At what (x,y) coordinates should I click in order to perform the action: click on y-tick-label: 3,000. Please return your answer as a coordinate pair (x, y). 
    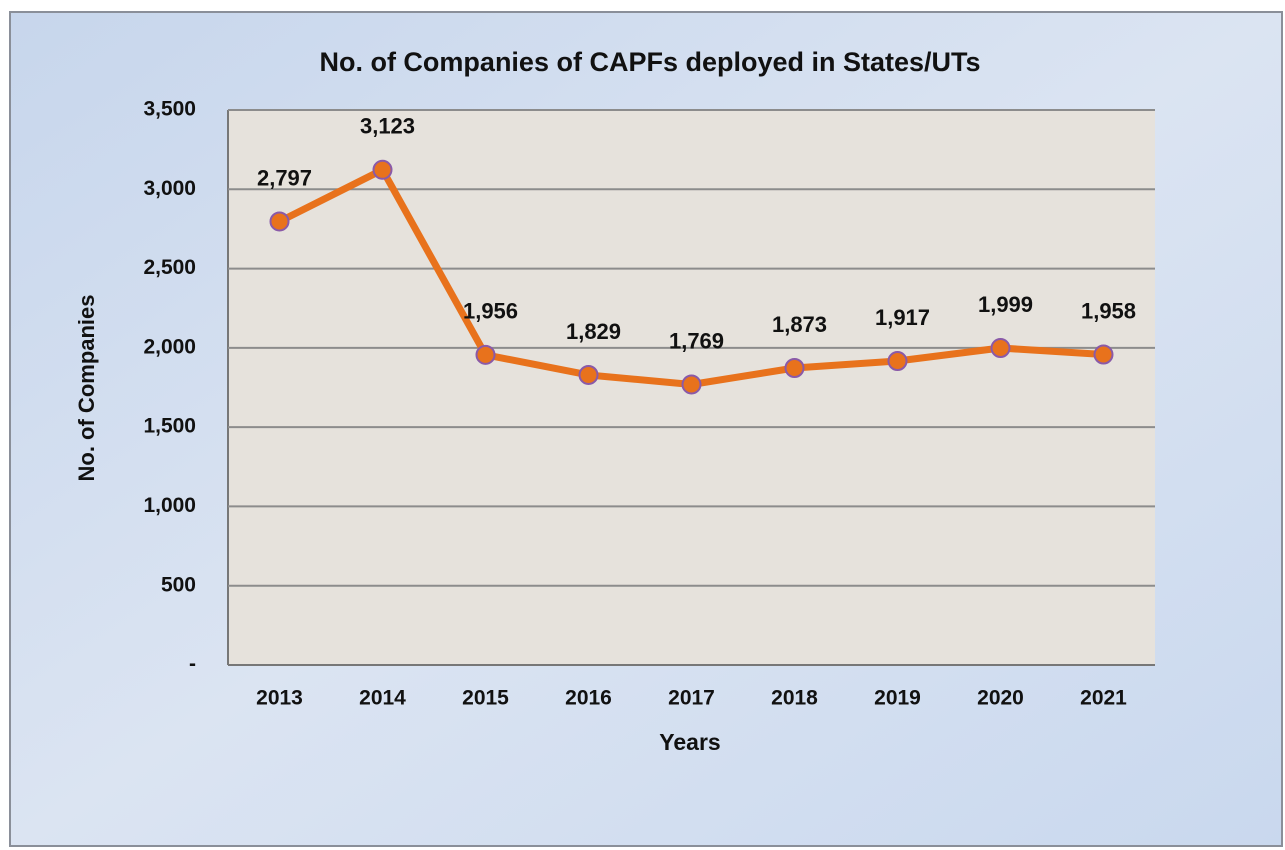
    Looking at the image, I should click on (169, 188).